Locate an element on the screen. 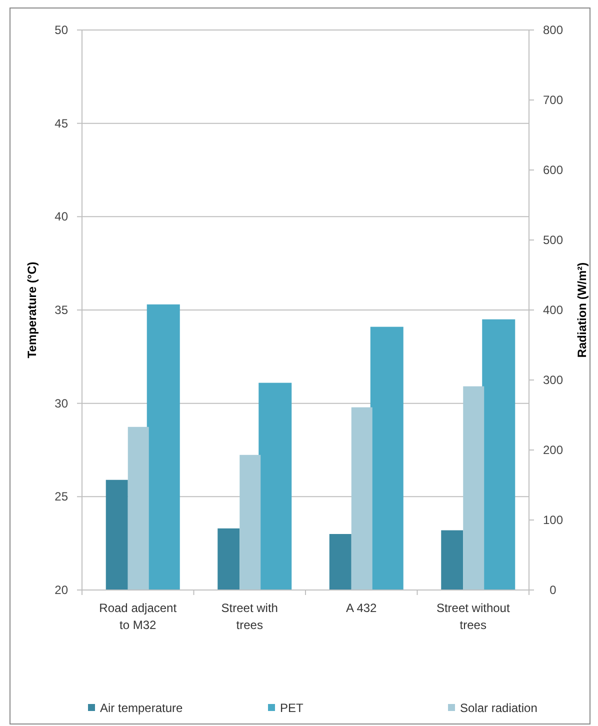 This screenshot has height=726, width=598. x-tick-label: A 432 is located at coordinates (362, 608).